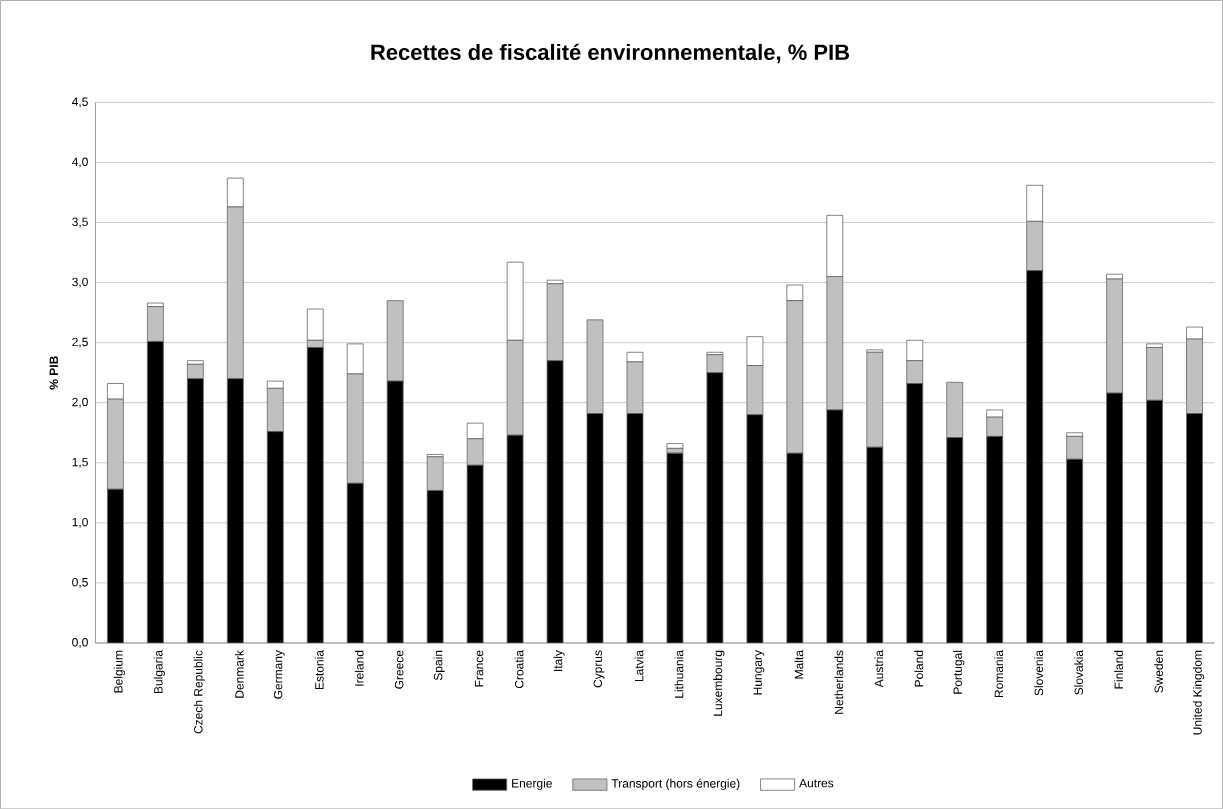  What do you see at coordinates (959, 672) in the screenshot?
I see `x-tick-label: Portugal` at bounding box center [959, 672].